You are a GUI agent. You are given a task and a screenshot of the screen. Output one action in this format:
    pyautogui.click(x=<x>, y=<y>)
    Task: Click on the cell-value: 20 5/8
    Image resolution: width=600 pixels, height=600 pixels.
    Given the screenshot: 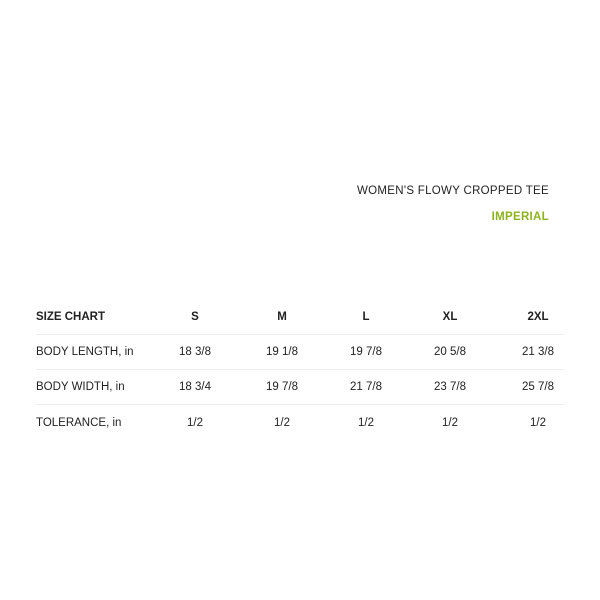 What is the action you would take?
    pyautogui.click(x=450, y=352)
    